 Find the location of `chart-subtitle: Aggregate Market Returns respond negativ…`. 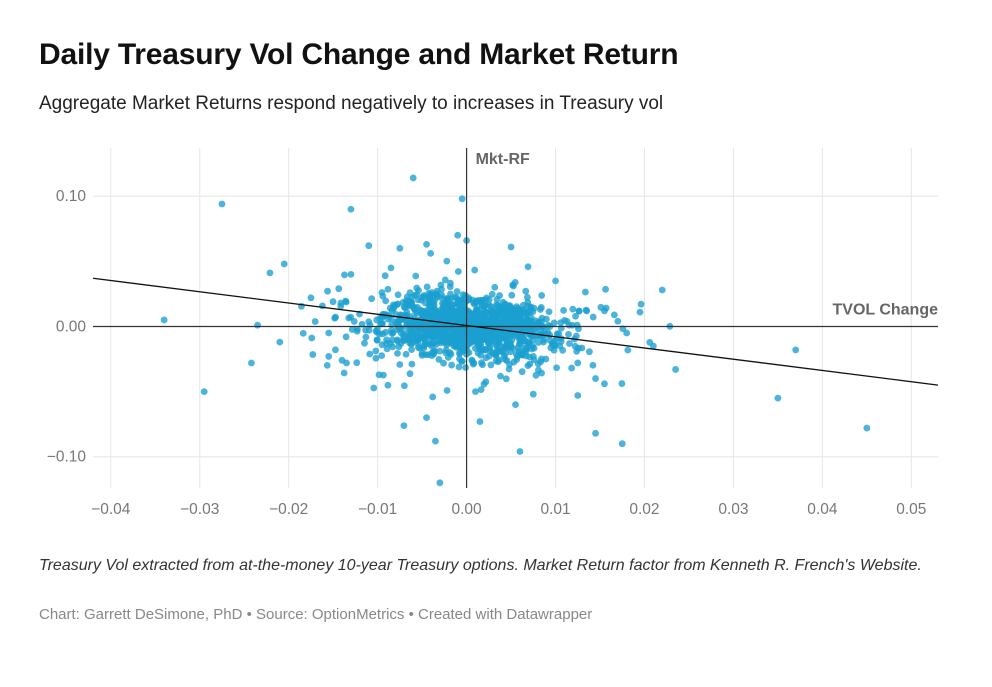

chart-subtitle: Aggregate Market Returns respond negativ… is located at coordinates (351, 103).